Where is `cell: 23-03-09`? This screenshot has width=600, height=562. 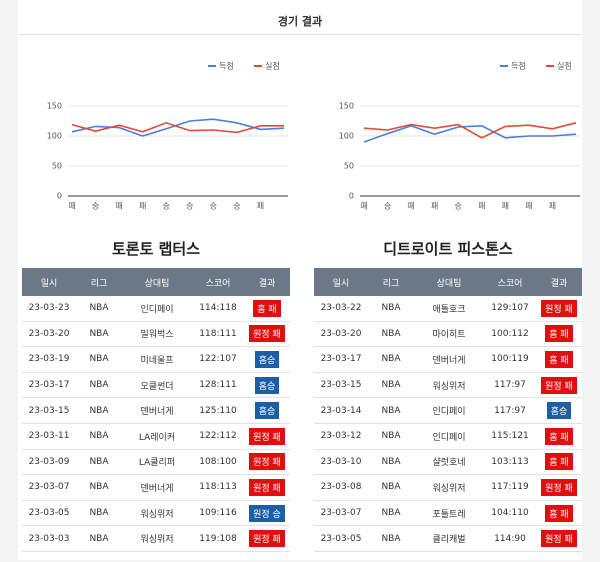
cell: 23-03-09 is located at coordinates (49, 461).